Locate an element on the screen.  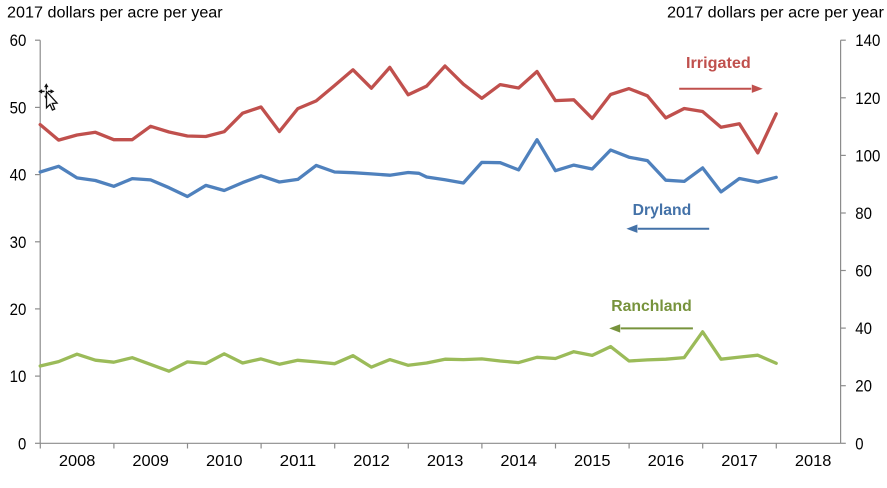
svg-text: 2010 is located at coordinates (224, 461).